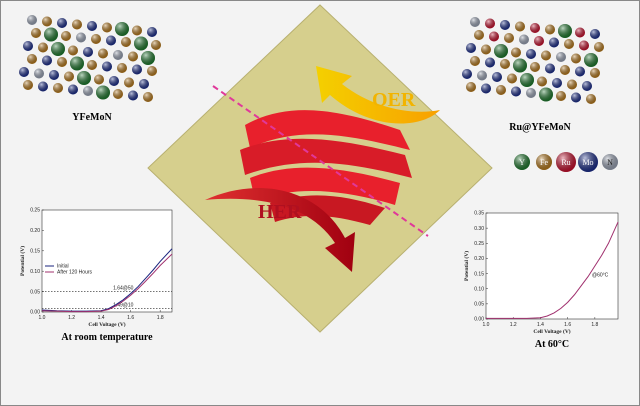  Describe the element at coordinates (600, 276) in the screenshot. I see `series-label: @60°C` at that location.